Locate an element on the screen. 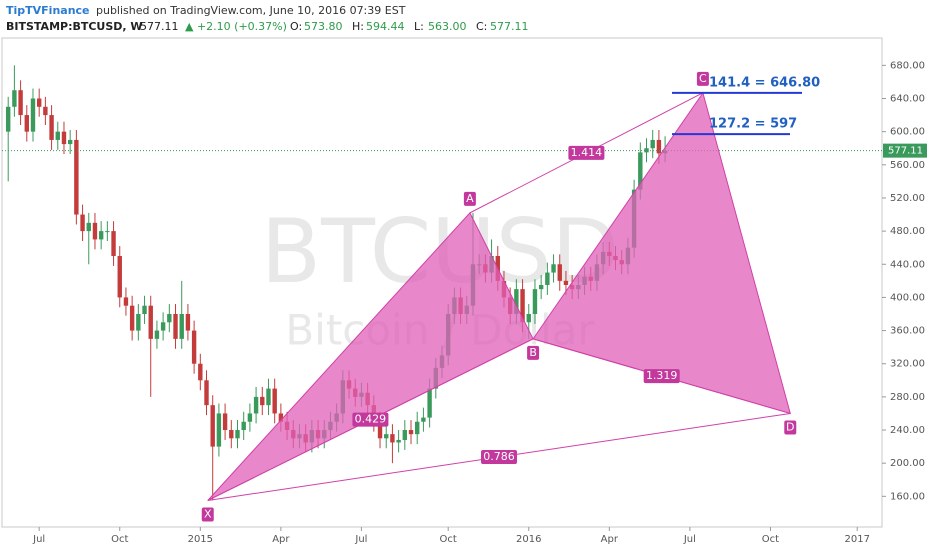 This screenshot has width=932, height=554. symbol: BITSTAMP:BTCUSD, W is located at coordinates (74, 26).